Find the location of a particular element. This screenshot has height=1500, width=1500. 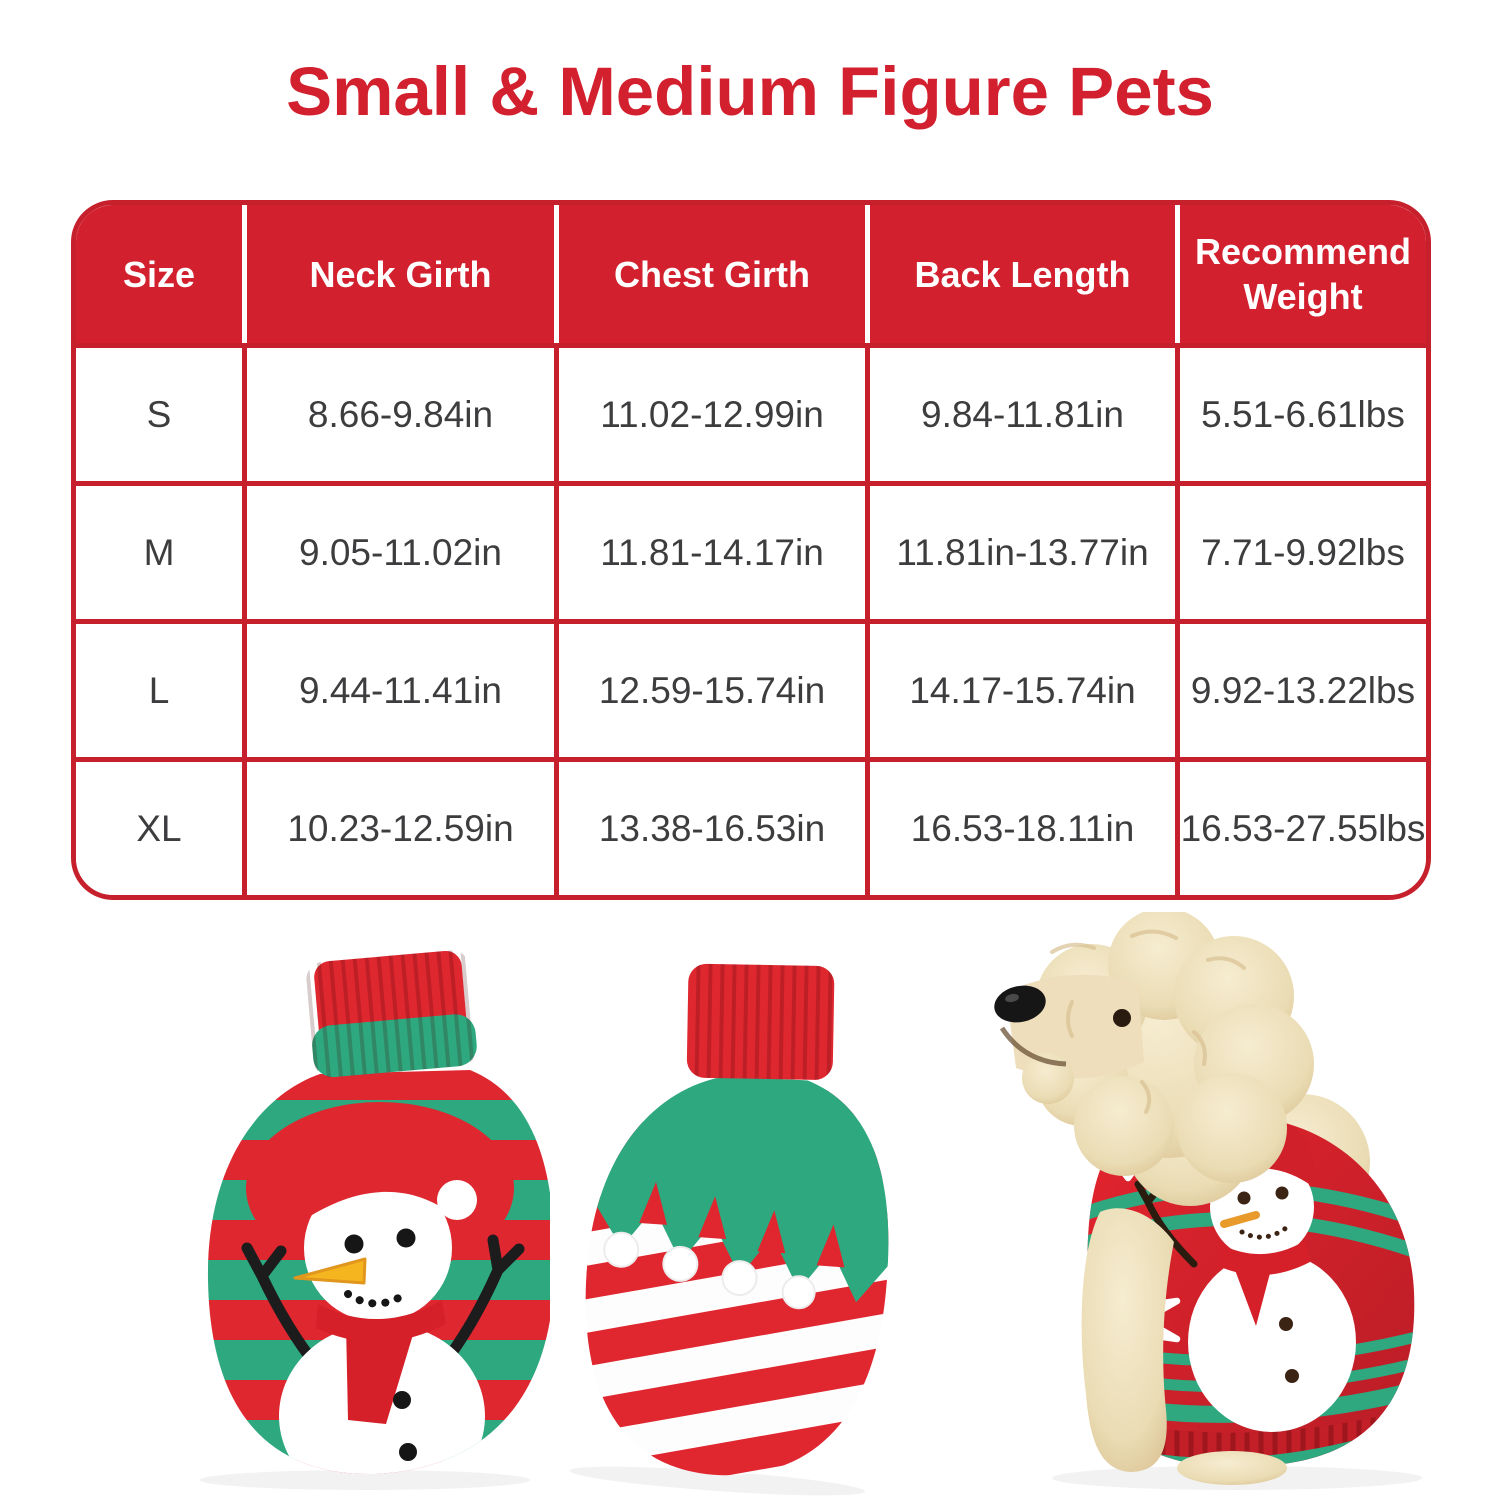

green-yoke is located at coordinates (745, 1184).